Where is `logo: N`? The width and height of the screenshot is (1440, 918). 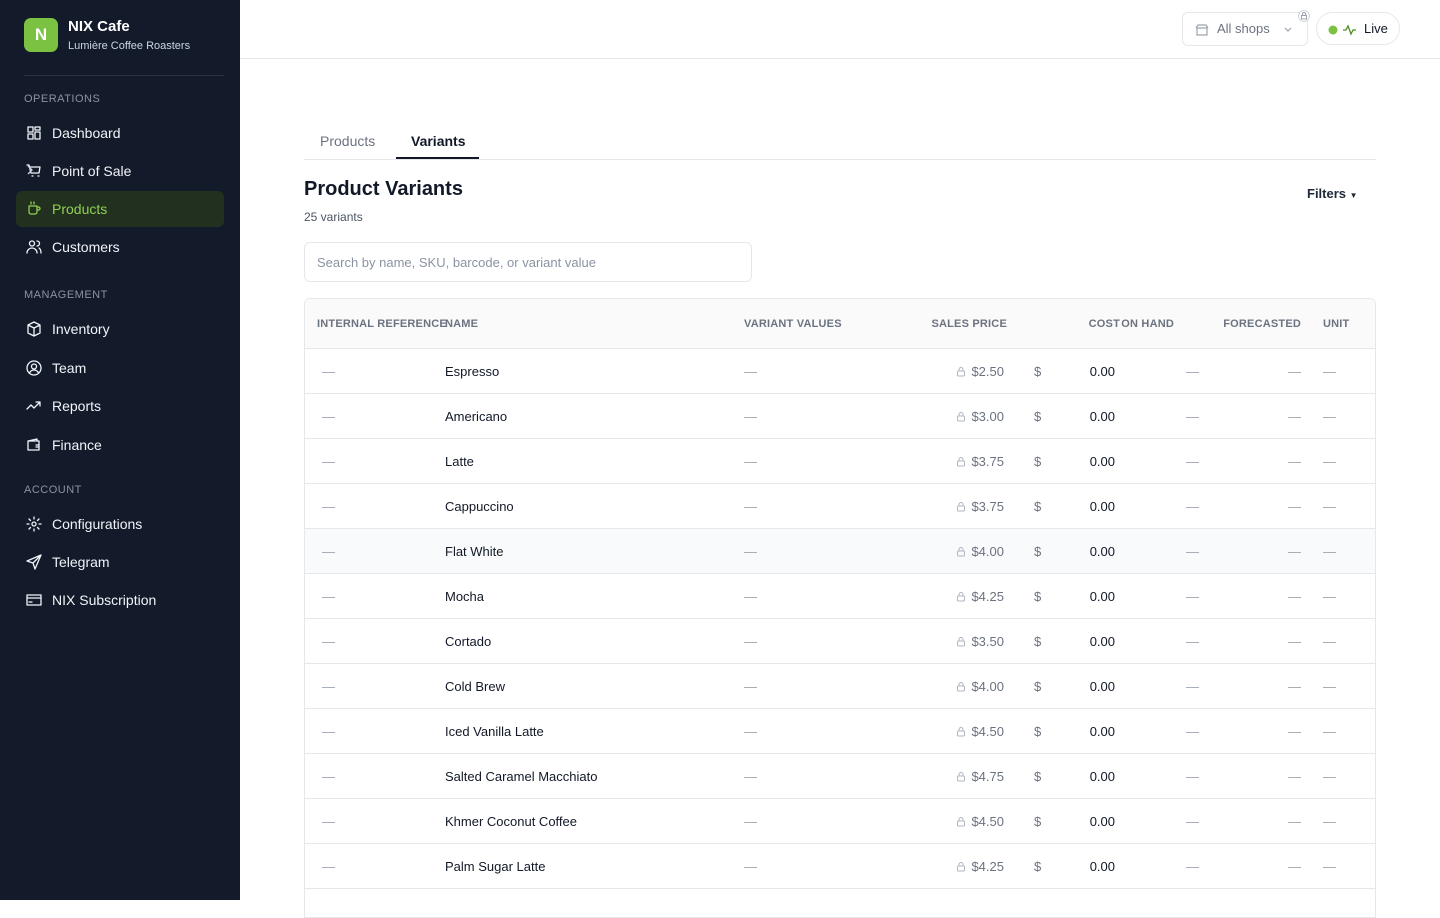
logo: N is located at coordinates (41, 35).